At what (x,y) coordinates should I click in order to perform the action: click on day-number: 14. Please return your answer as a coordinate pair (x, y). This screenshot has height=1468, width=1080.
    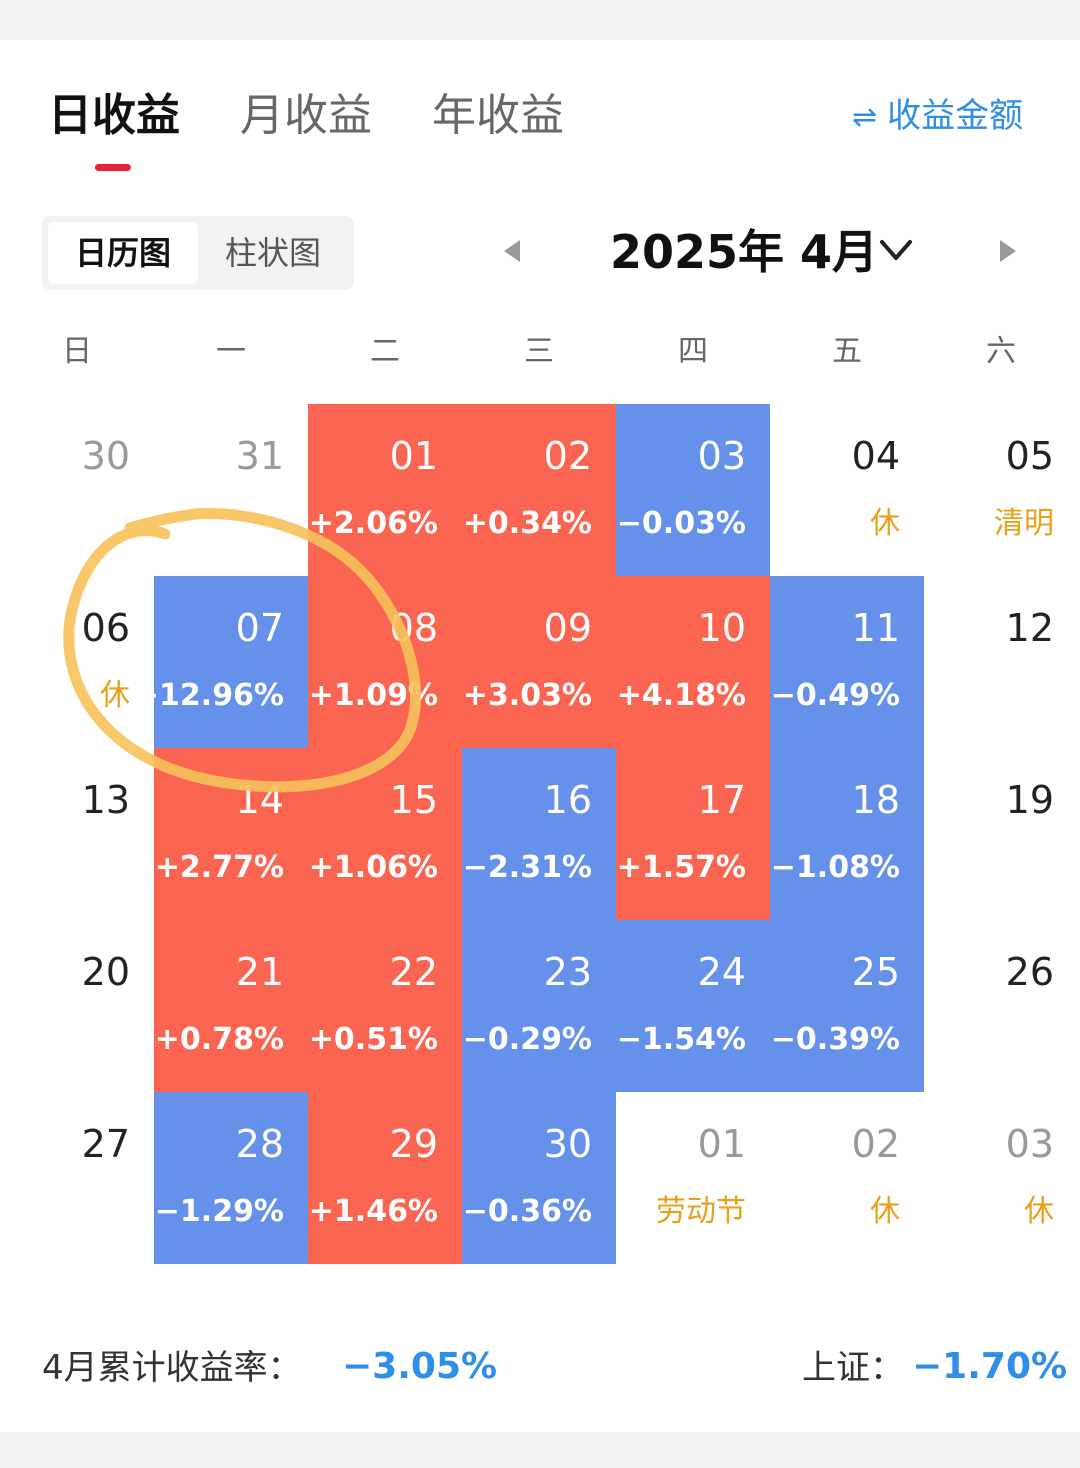
    Looking at the image, I should click on (259, 800).